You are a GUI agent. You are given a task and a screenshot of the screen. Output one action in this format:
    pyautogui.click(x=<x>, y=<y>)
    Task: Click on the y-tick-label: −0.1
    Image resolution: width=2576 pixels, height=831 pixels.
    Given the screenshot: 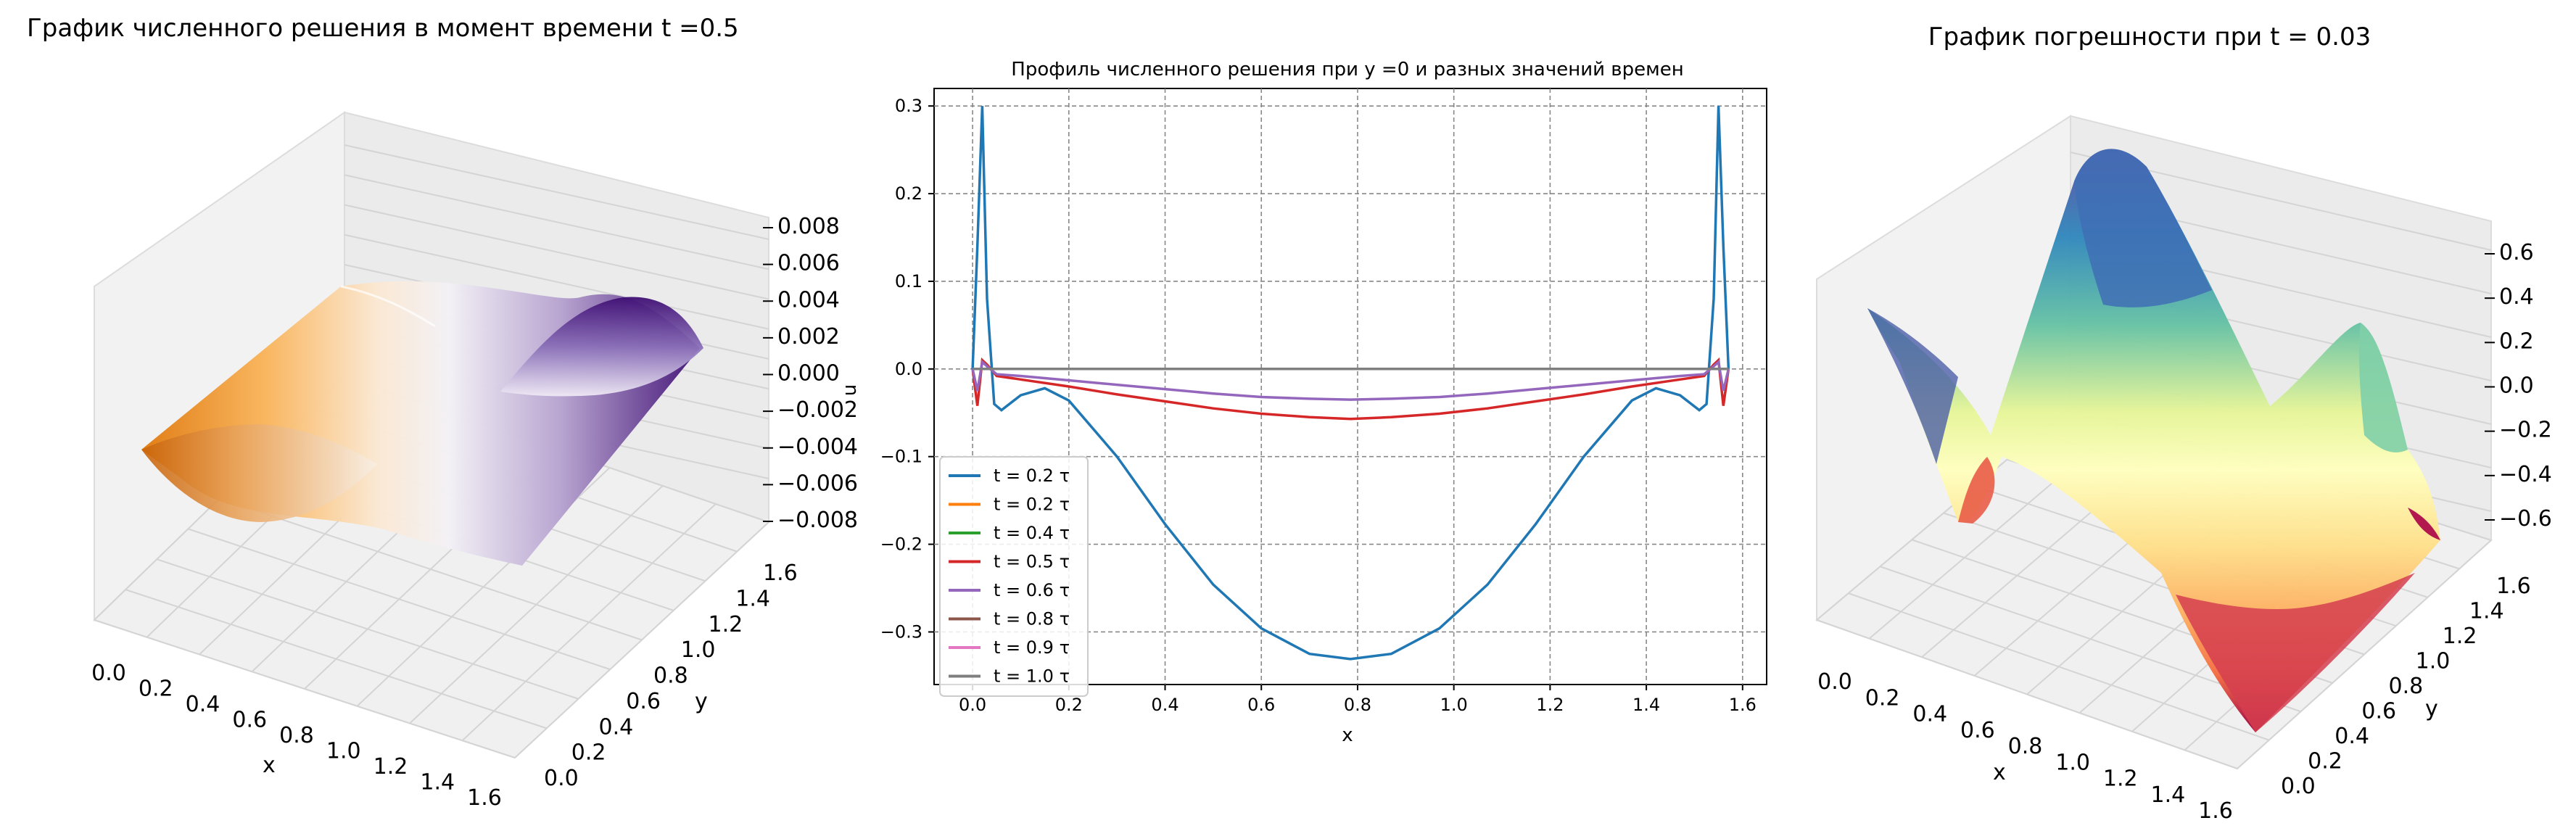 What is the action you would take?
    pyautogui.click(x=901, y=457)
    